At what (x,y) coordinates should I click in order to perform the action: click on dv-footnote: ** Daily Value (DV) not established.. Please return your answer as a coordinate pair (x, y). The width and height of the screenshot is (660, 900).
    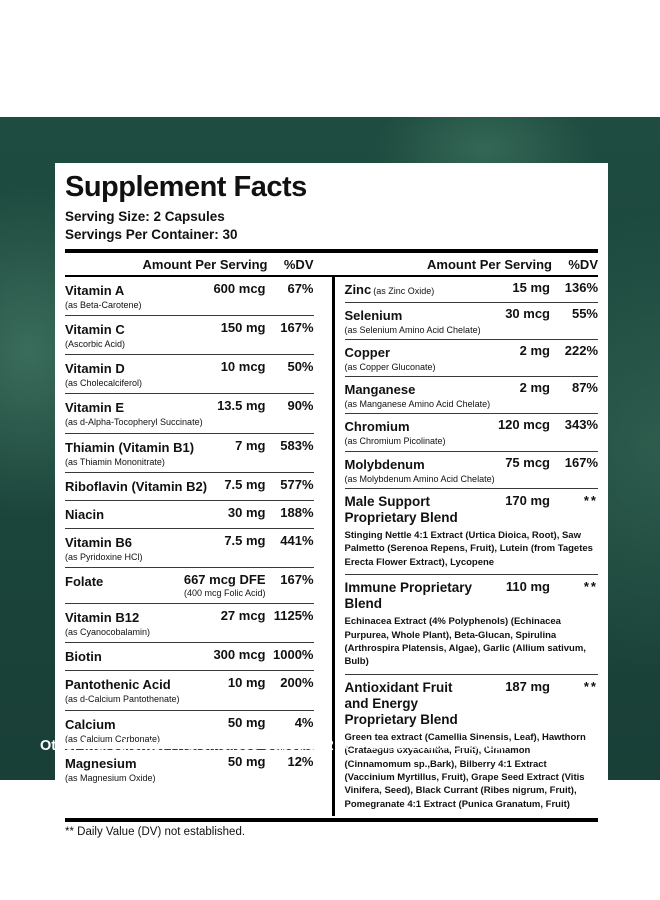
    Looking at the image, I should click on (331, 828).